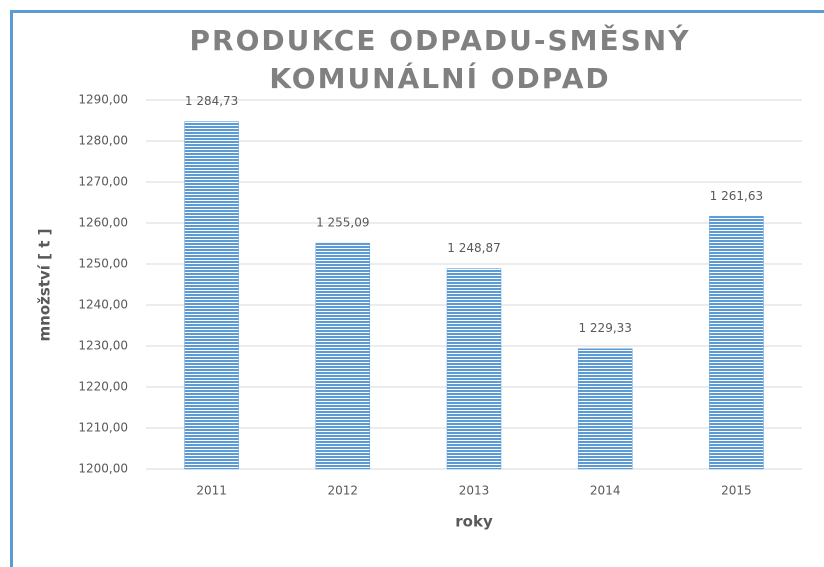  Describe the element at coordinates (342, 223) in the screenshot. I see `data-label: 1 255,09` at that location.